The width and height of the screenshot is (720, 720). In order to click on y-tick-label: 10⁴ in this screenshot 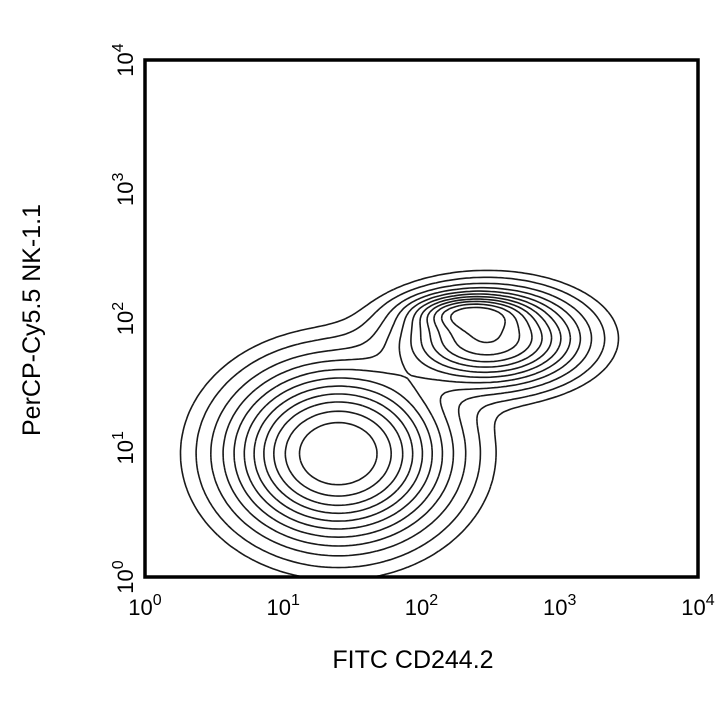, I will do `click(124, 59)`.